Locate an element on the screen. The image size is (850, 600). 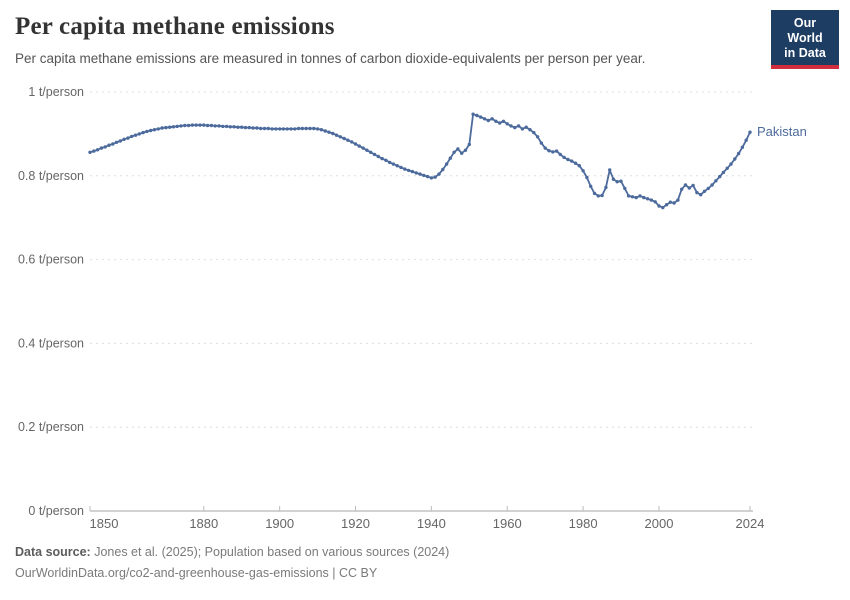
series-label-pakistan: Pakistan is located at coordinates (782, 132).